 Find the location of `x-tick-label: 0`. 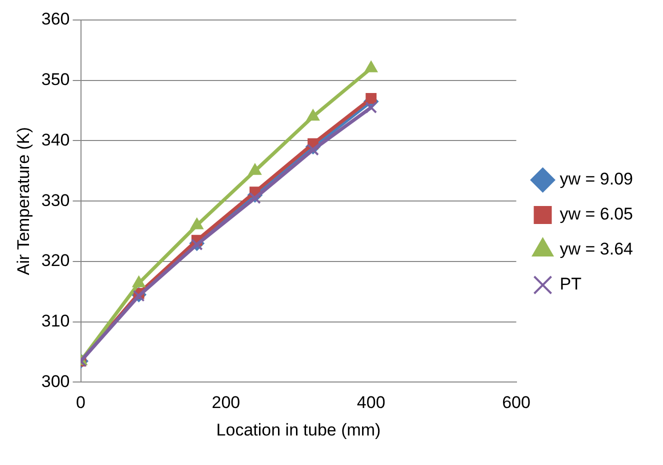

x-tick-label: 0 is located at coordinates (81, 402).